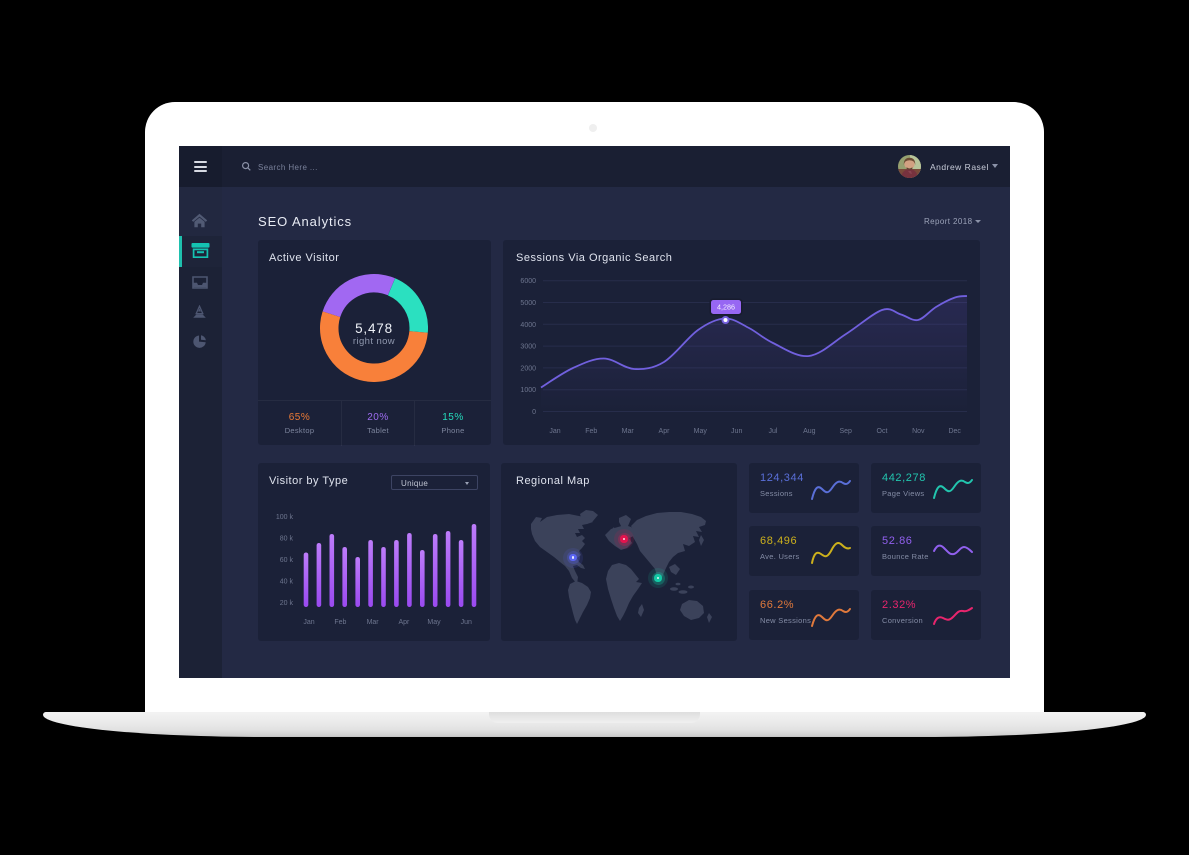 The image size is (1189, 855). I want to click on svg-text: 1000, so click(528, 390).